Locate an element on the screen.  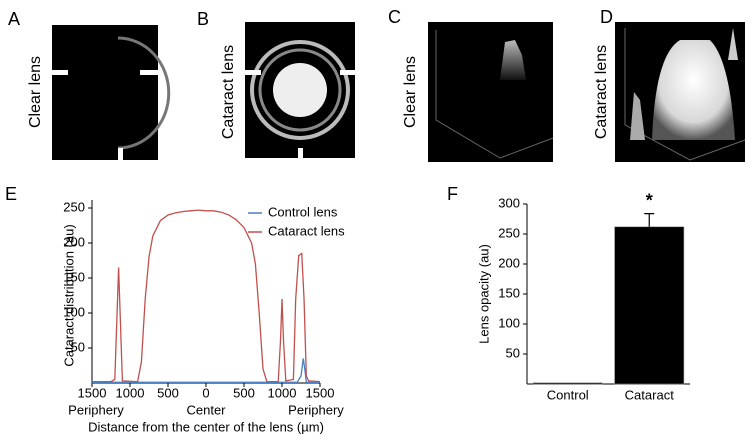
y-axis-title: Lens opacity (au) is located at coordinates (483, 294).